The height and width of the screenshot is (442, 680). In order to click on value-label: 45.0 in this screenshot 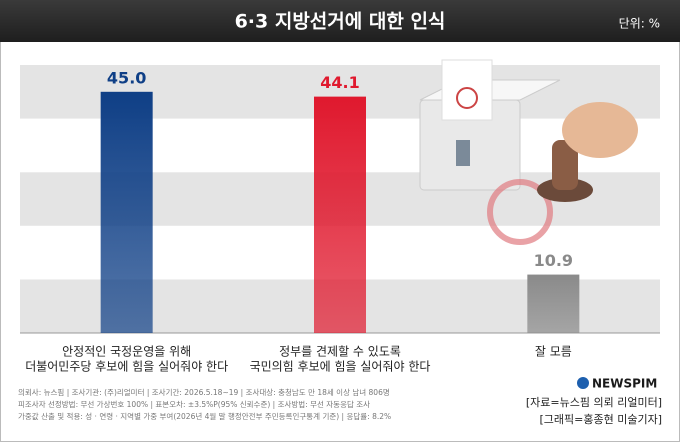, I will do `click(126, 77)`.